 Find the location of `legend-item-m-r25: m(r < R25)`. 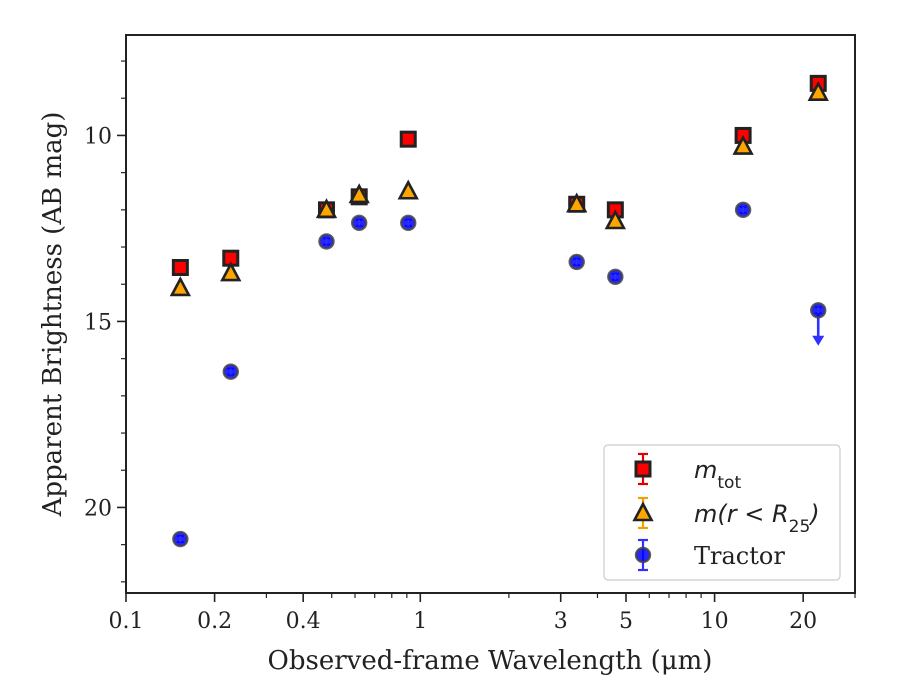

legend-item-m-r25: m(r < R25) is located at coordinates (726, 516).